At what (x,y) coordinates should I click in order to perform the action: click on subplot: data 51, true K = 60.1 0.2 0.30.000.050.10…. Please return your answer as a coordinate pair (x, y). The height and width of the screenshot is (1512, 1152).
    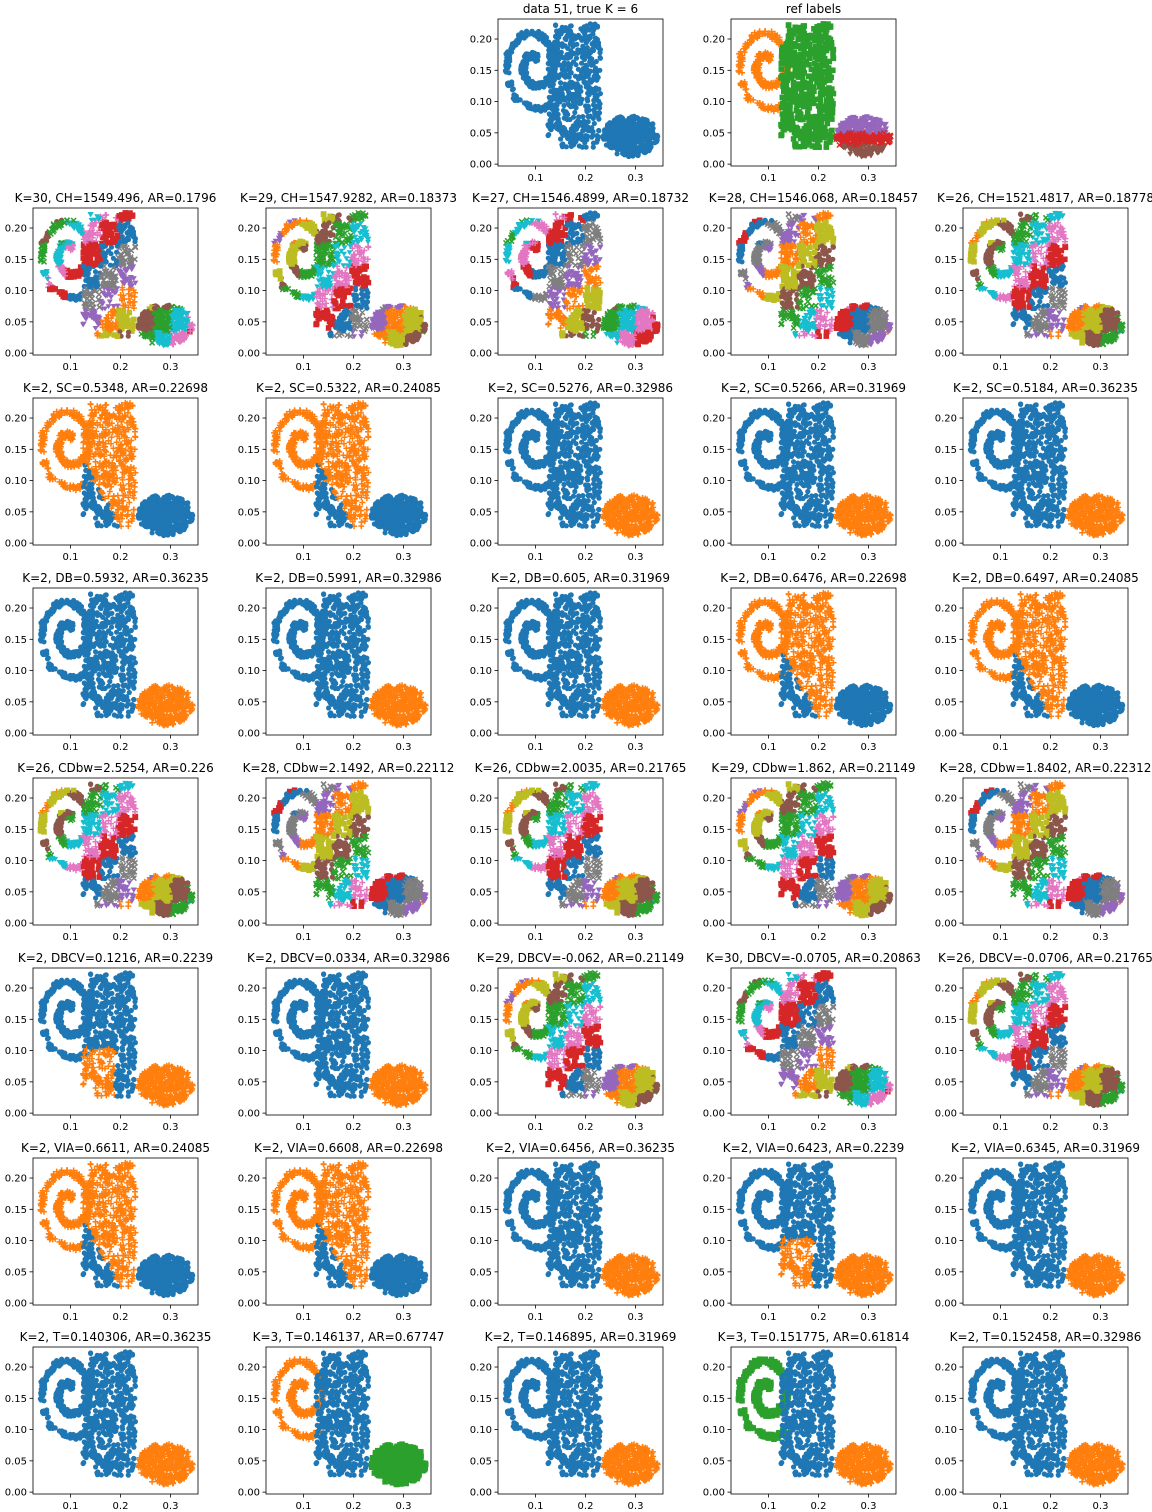
    Looking at the image, I should click on (566, 93).